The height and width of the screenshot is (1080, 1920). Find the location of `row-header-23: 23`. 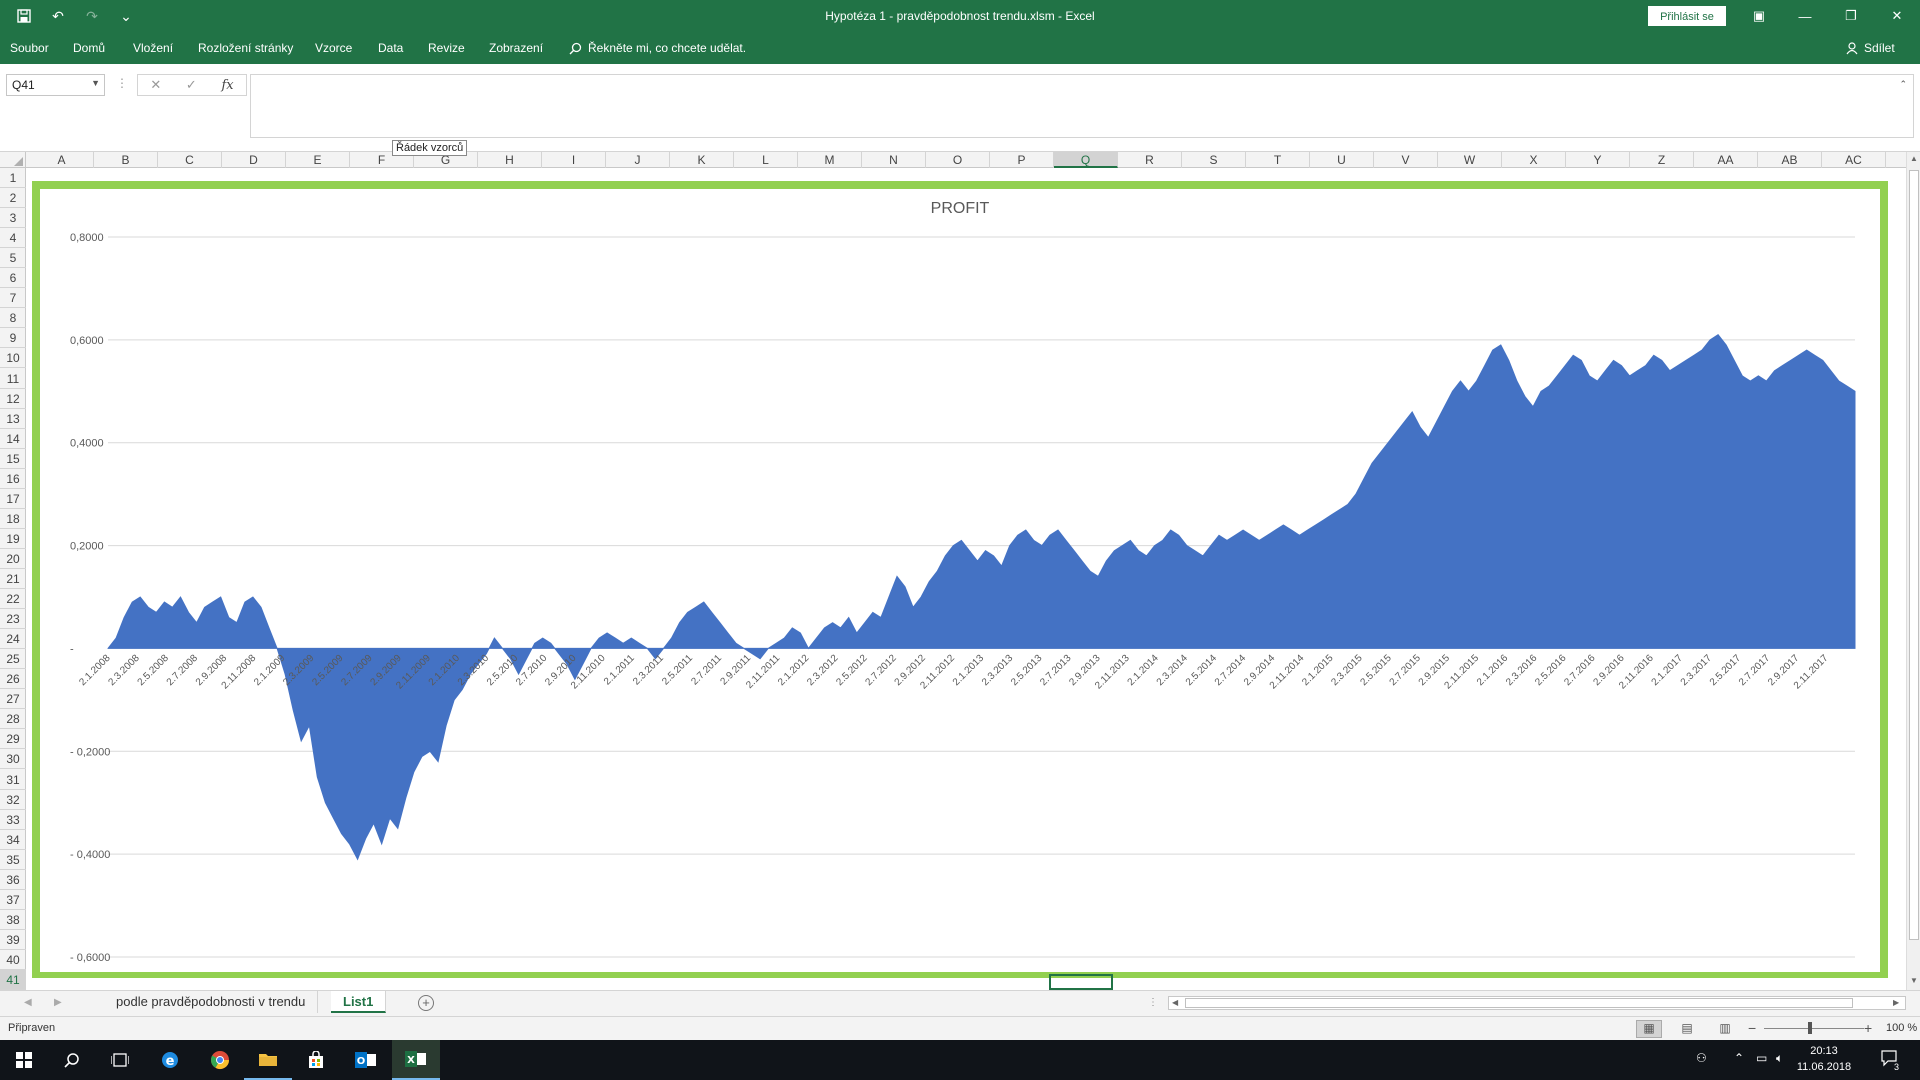

row-header-23: 23 is located at coordinates (13, 619).